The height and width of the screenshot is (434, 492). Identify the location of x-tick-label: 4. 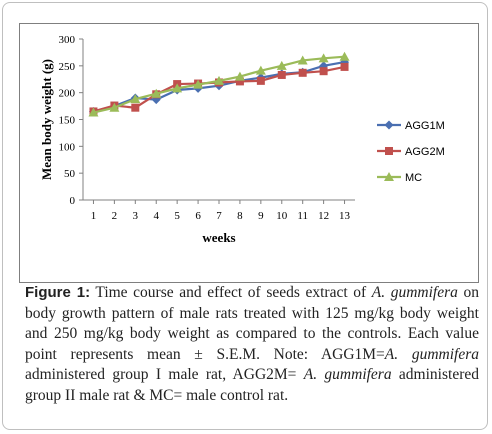
(156, 216).